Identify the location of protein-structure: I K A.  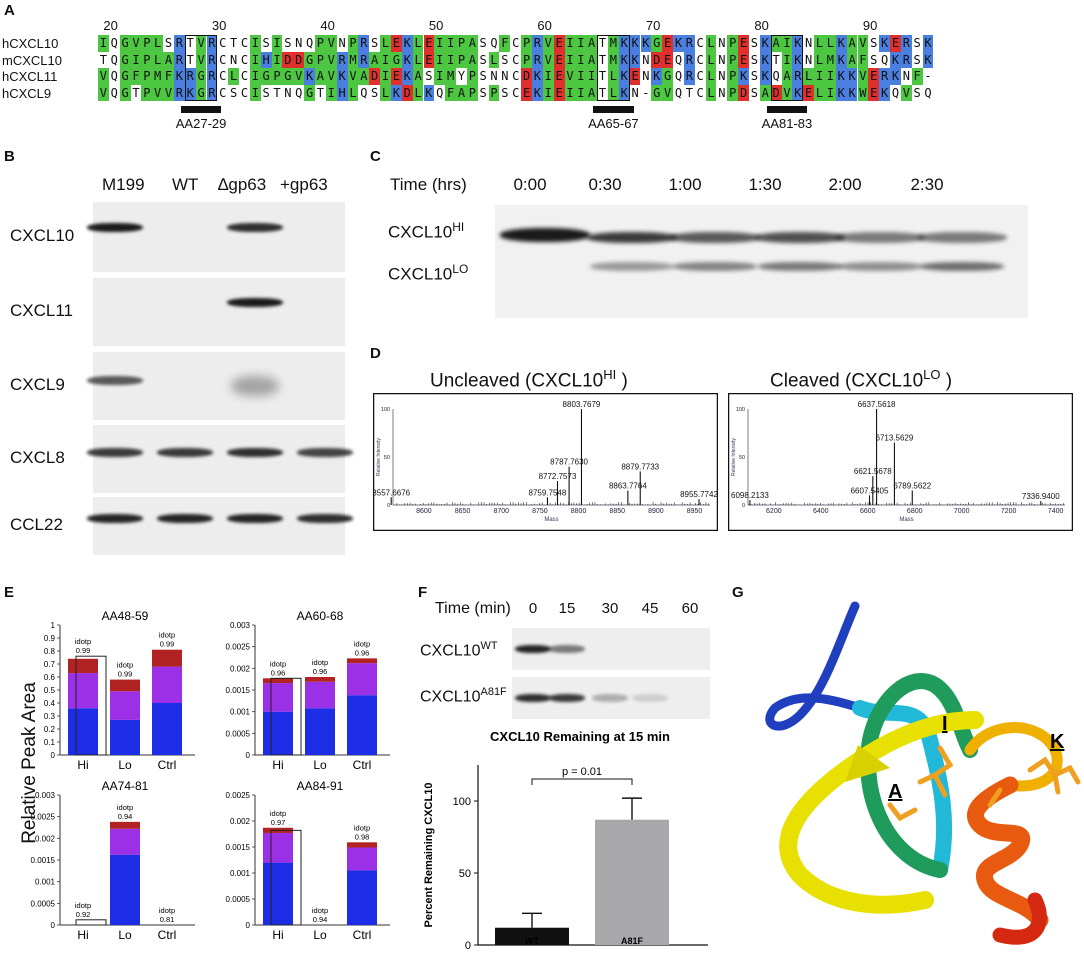
(912, 776).